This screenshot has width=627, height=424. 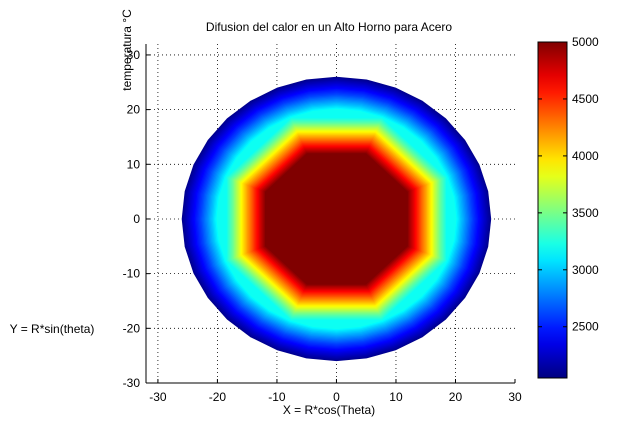 I want to click on colorbar: 2500 3000 3500 4000 4500 5000, so click(x=568, y=207).